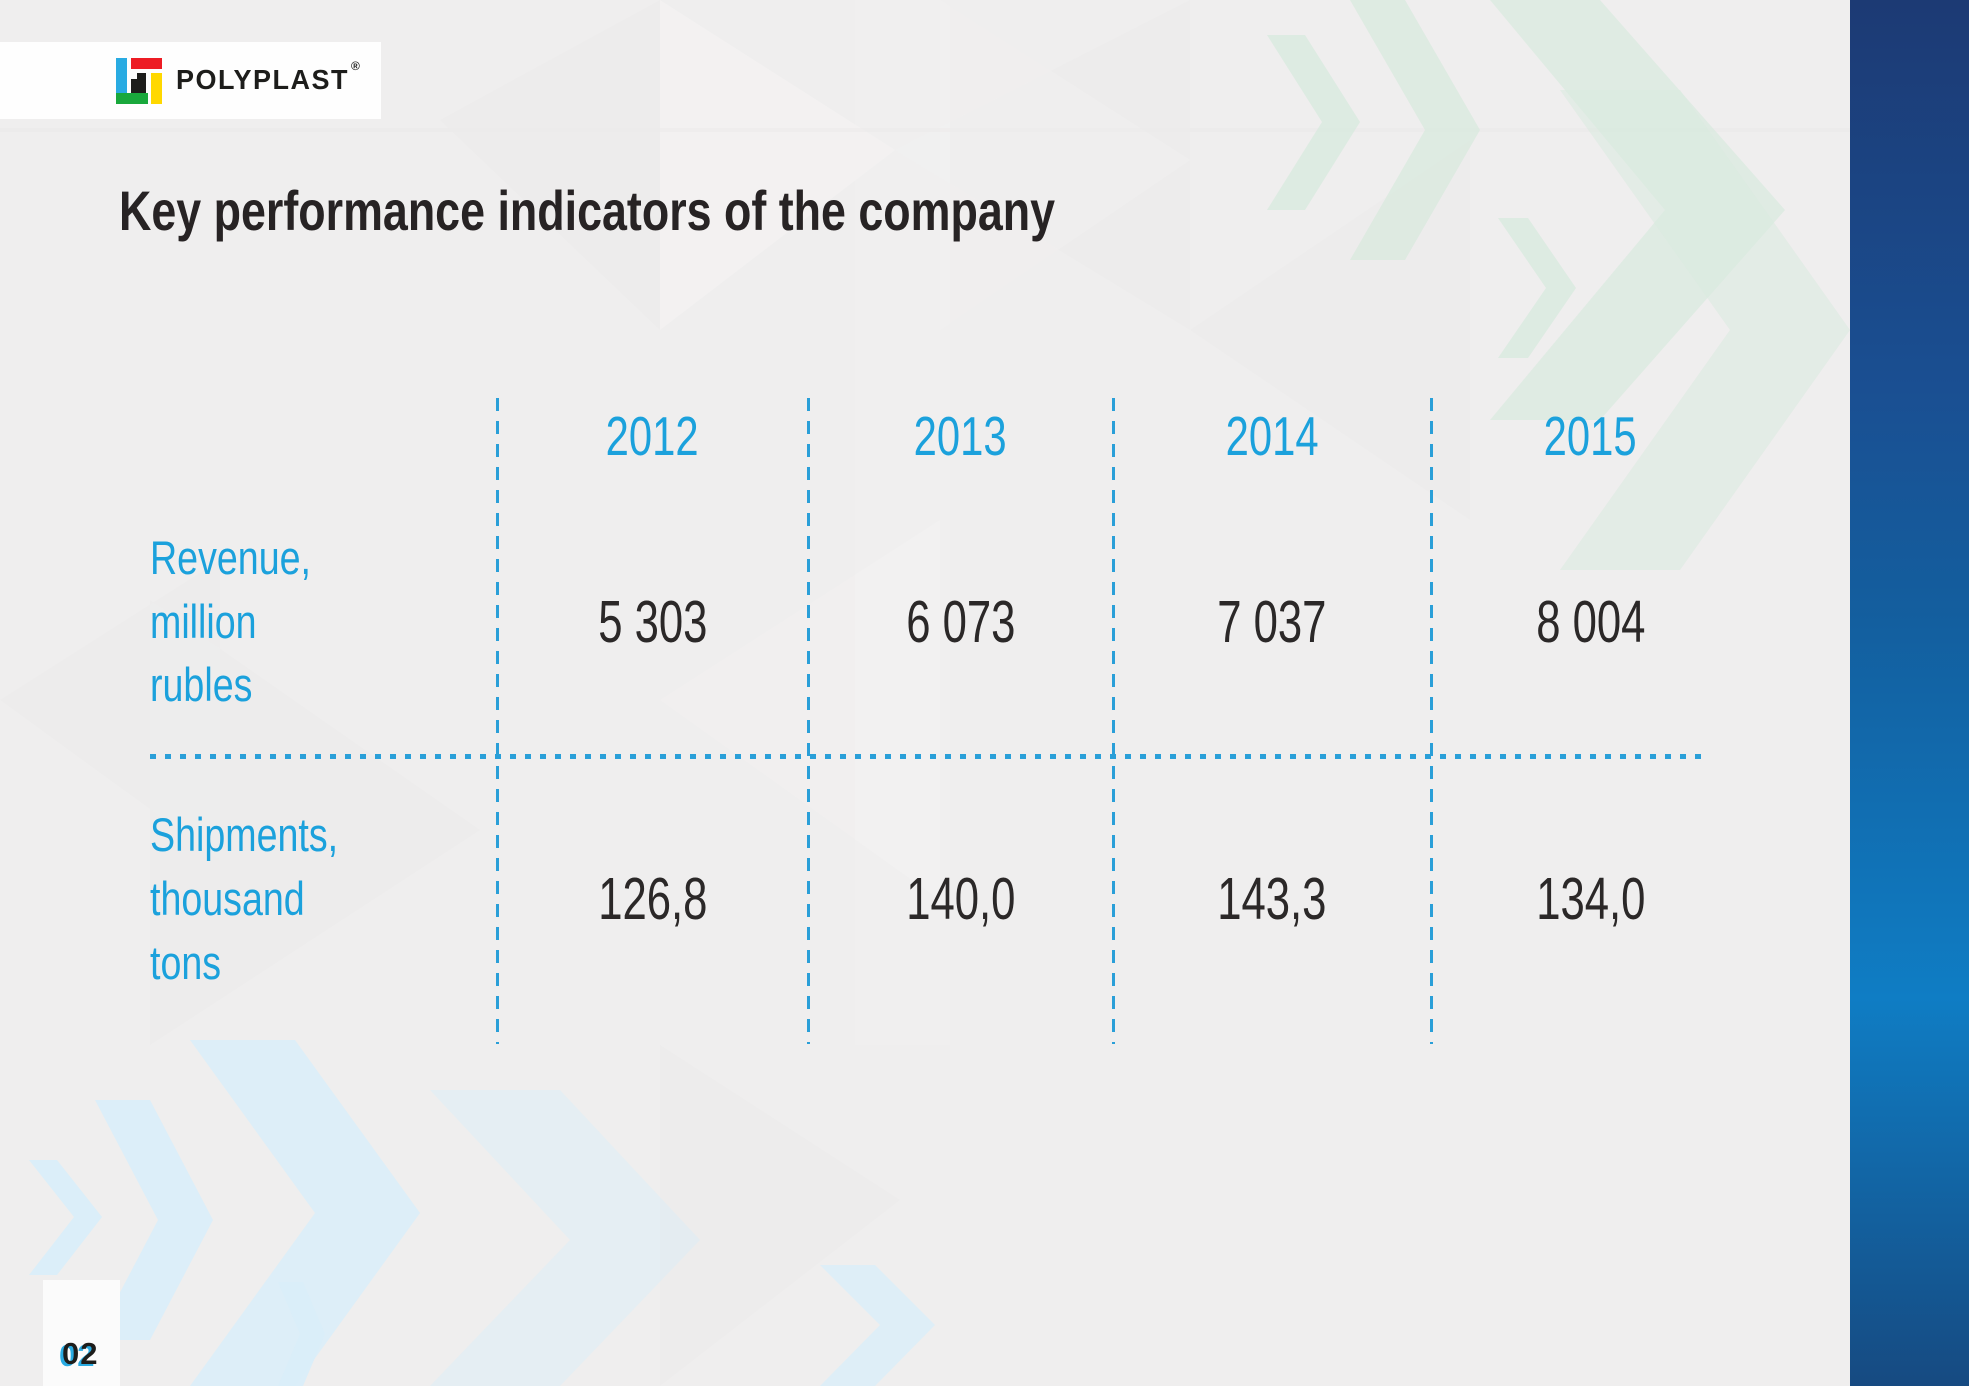  What do you see at coordinates (230, 621) in the screenshot?
I see `row-label-revenue: Revenue, million rubles` at bounding box center [230, 621].